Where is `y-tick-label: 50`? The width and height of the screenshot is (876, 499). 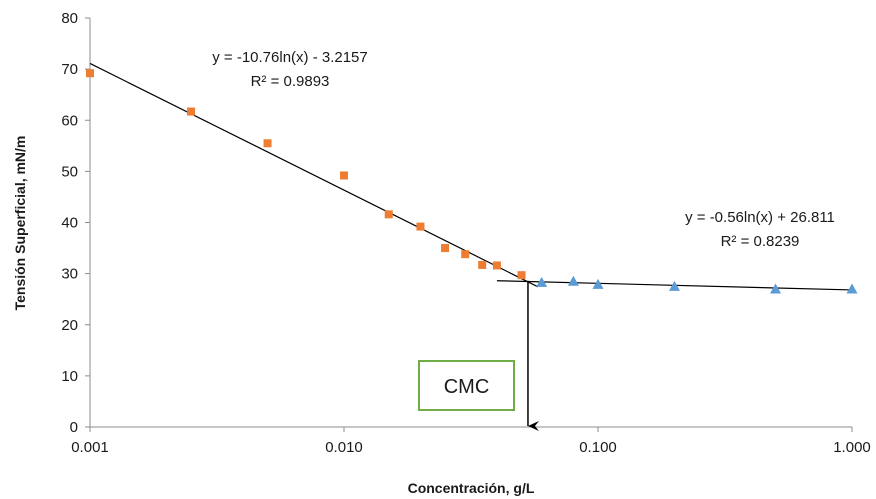
y-tick-label: 50 is located at coordinates (69, 171).